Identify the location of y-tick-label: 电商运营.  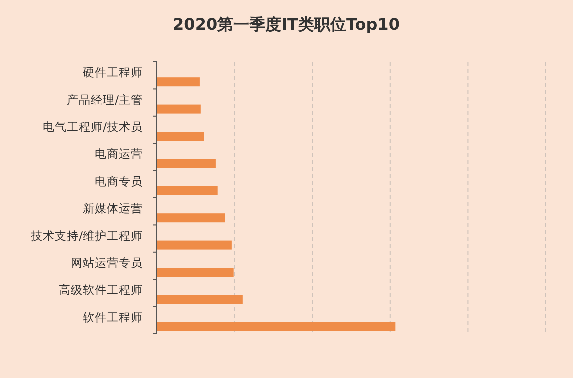
(119, 154).